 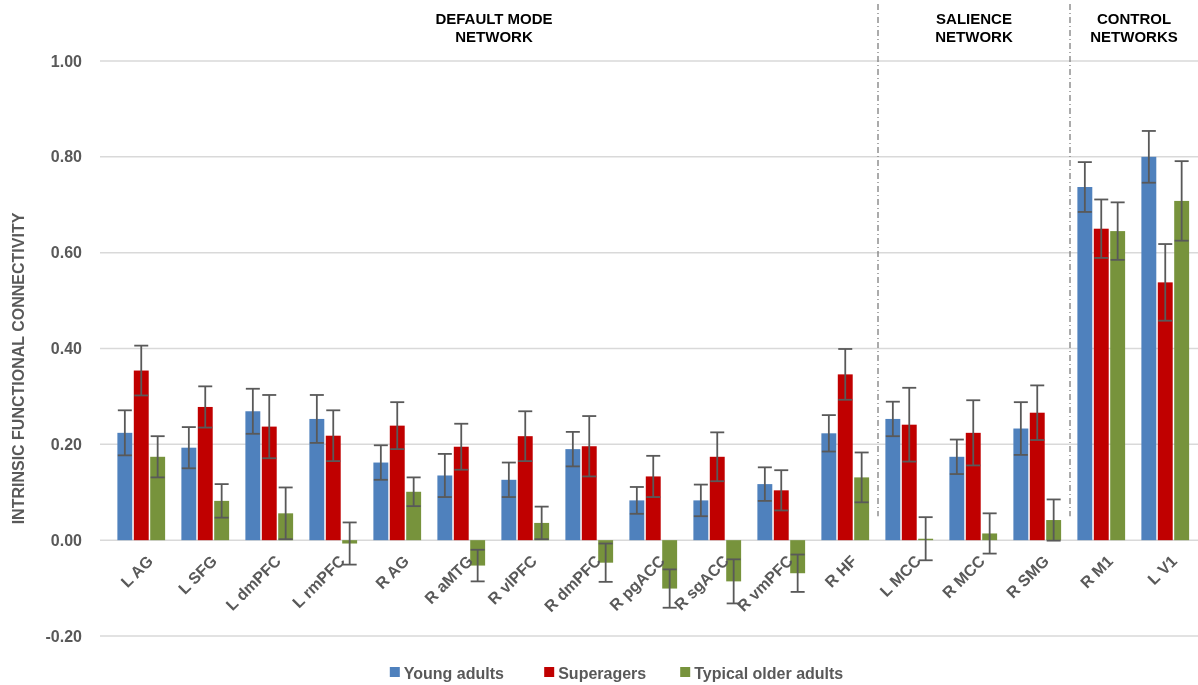 I want to click on x-tick-label: R AG, so click(x=392, y=572).